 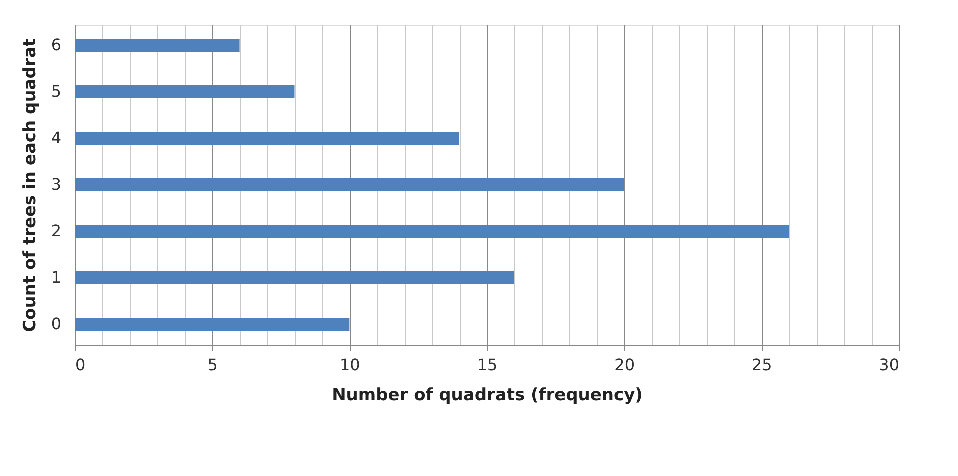 I want to click on x-tick-label: 5, so click(x=213, y=365).